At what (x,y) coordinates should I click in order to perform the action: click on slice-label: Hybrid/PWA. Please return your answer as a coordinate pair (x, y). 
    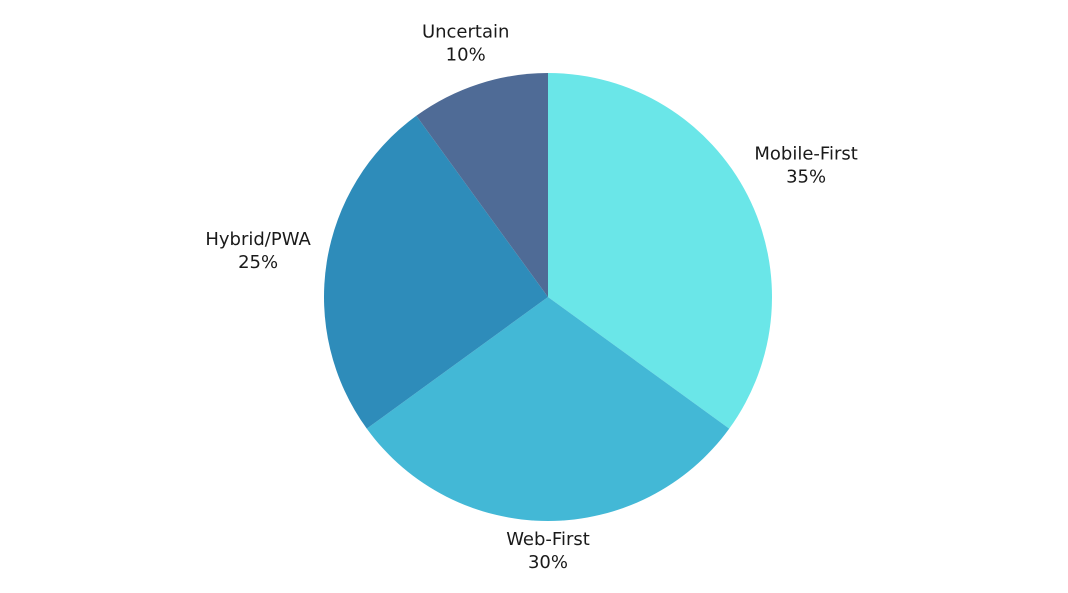
    Looking at the image, I should click on (258, 239).